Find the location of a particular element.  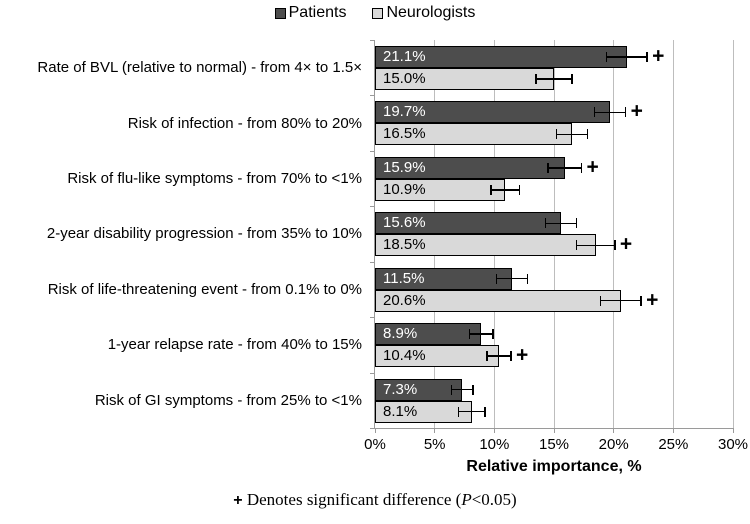

category-label: Risk of GI symptoms - from 25% to <1% is located at coordinates (228, 400).